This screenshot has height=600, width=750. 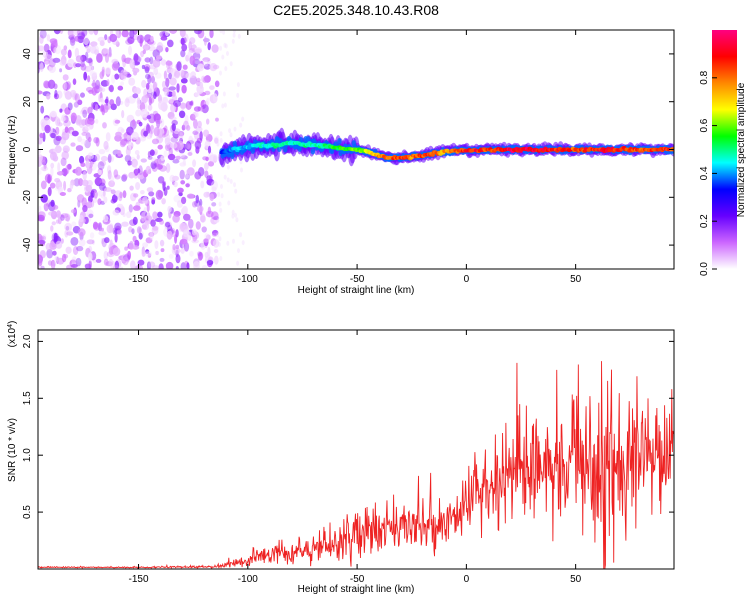 What do you see at coordinates (285, 149) in the screenshot?
I see `ridge-mid` at bounding box center [285, 149].